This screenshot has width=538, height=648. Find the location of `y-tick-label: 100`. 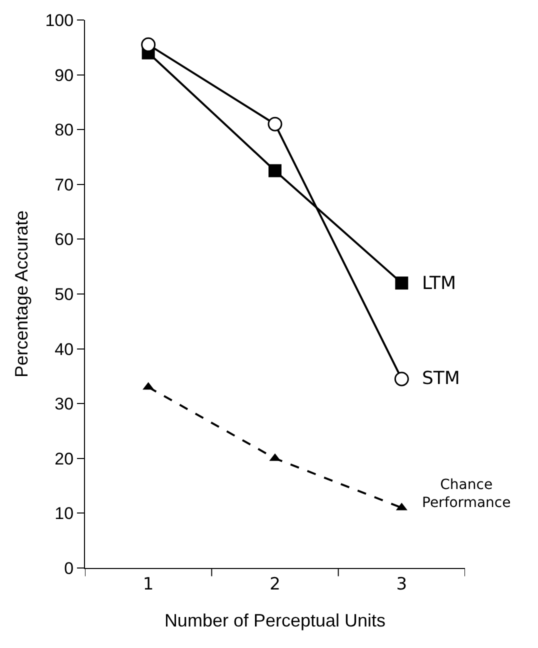

y-tick-label: 100 is located at coordinates (59, 20).